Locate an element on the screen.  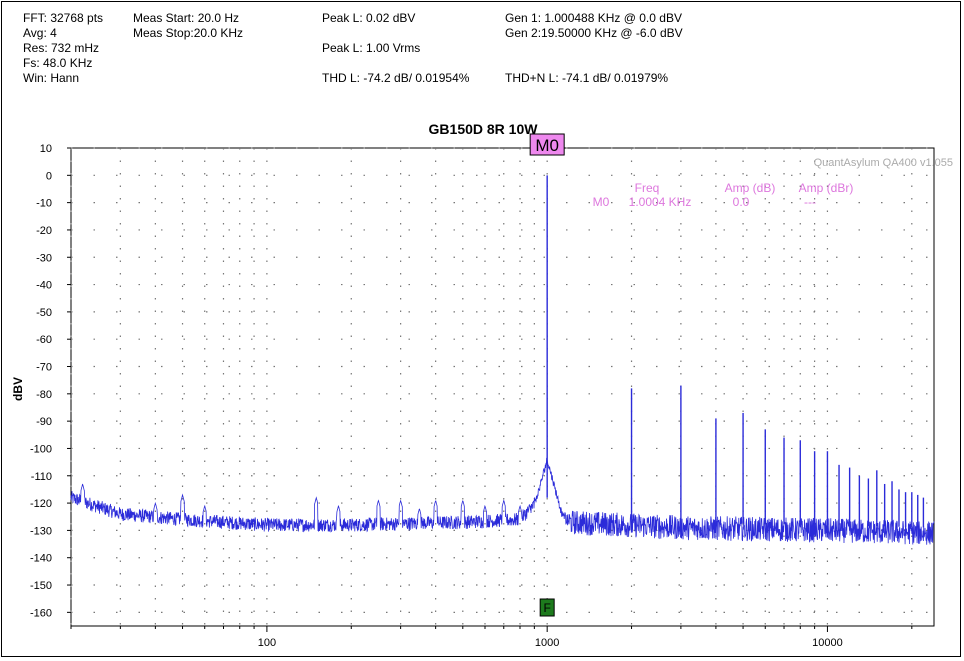
x-tick-label: 100 is located at coordinates (267, 643).